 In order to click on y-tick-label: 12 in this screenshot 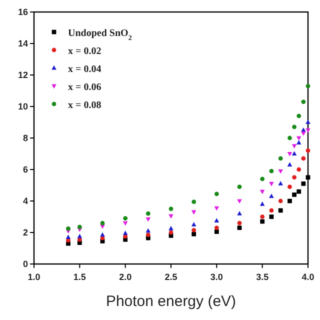, I will do `click(23, 75)`.